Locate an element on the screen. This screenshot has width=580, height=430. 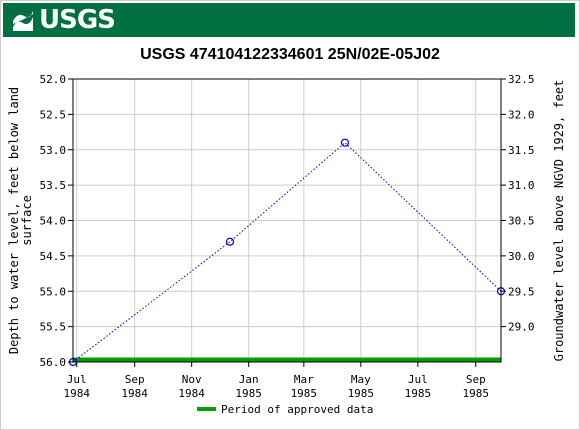
right-tick-label: 30.0 is located at coordinates (521, 256).